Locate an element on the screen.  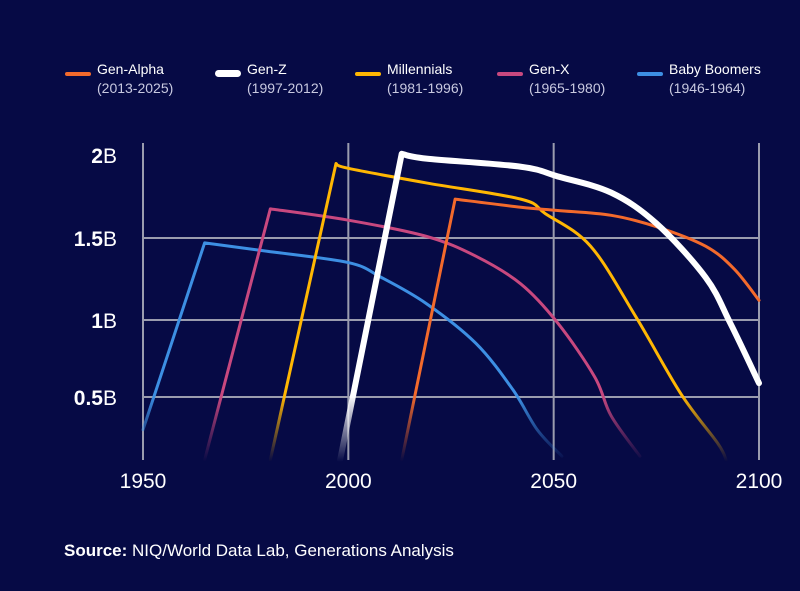
y-tick-label: 2B is located at coordinates (104, 156).